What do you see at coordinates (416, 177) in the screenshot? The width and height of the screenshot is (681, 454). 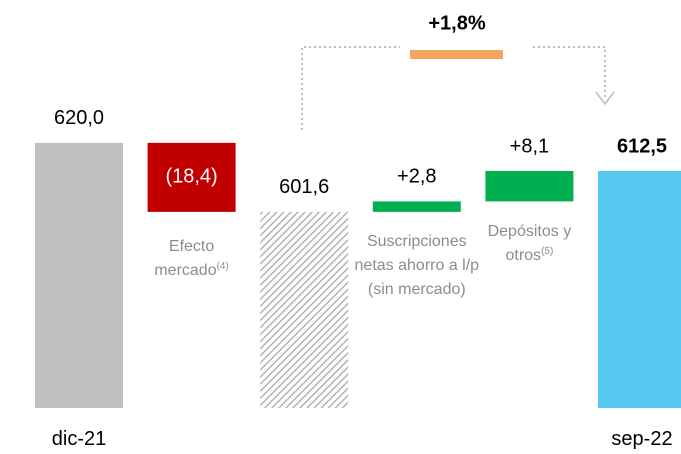 I see `value-label: +2,8` at bounding box center [416, 177].